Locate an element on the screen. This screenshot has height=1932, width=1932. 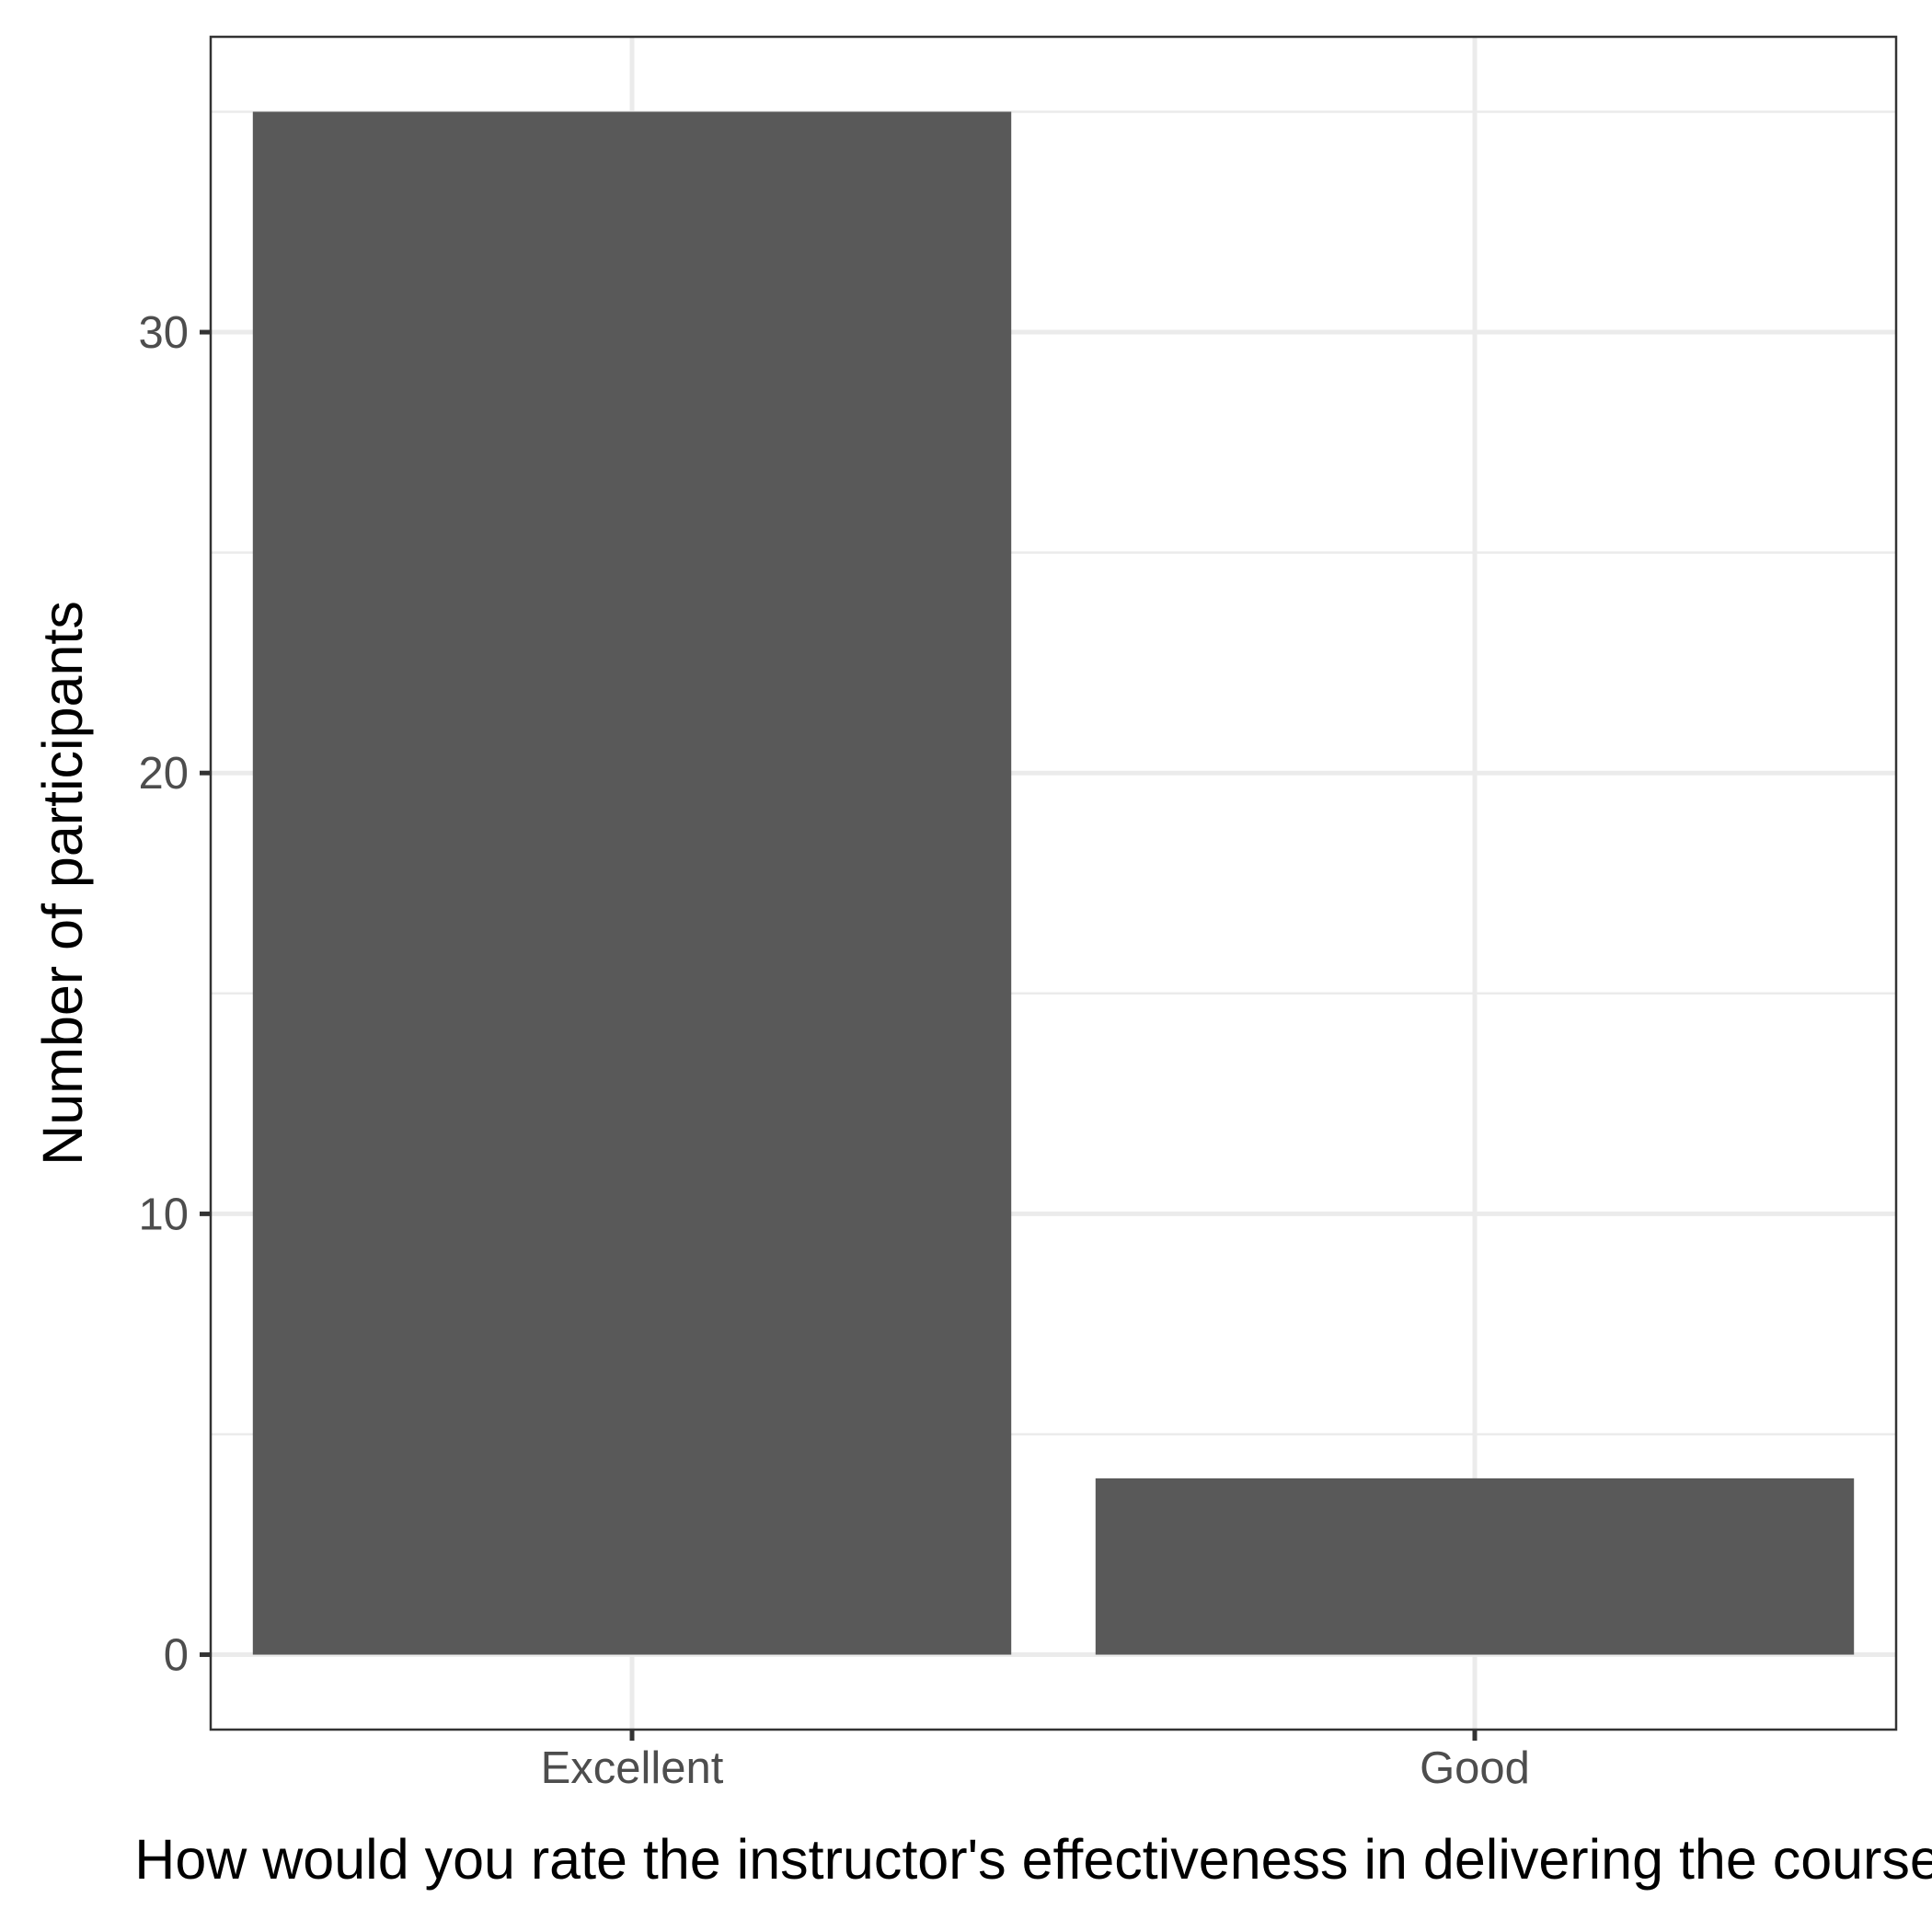
y-tick-label: 30 is located at coordinates (163, 333).